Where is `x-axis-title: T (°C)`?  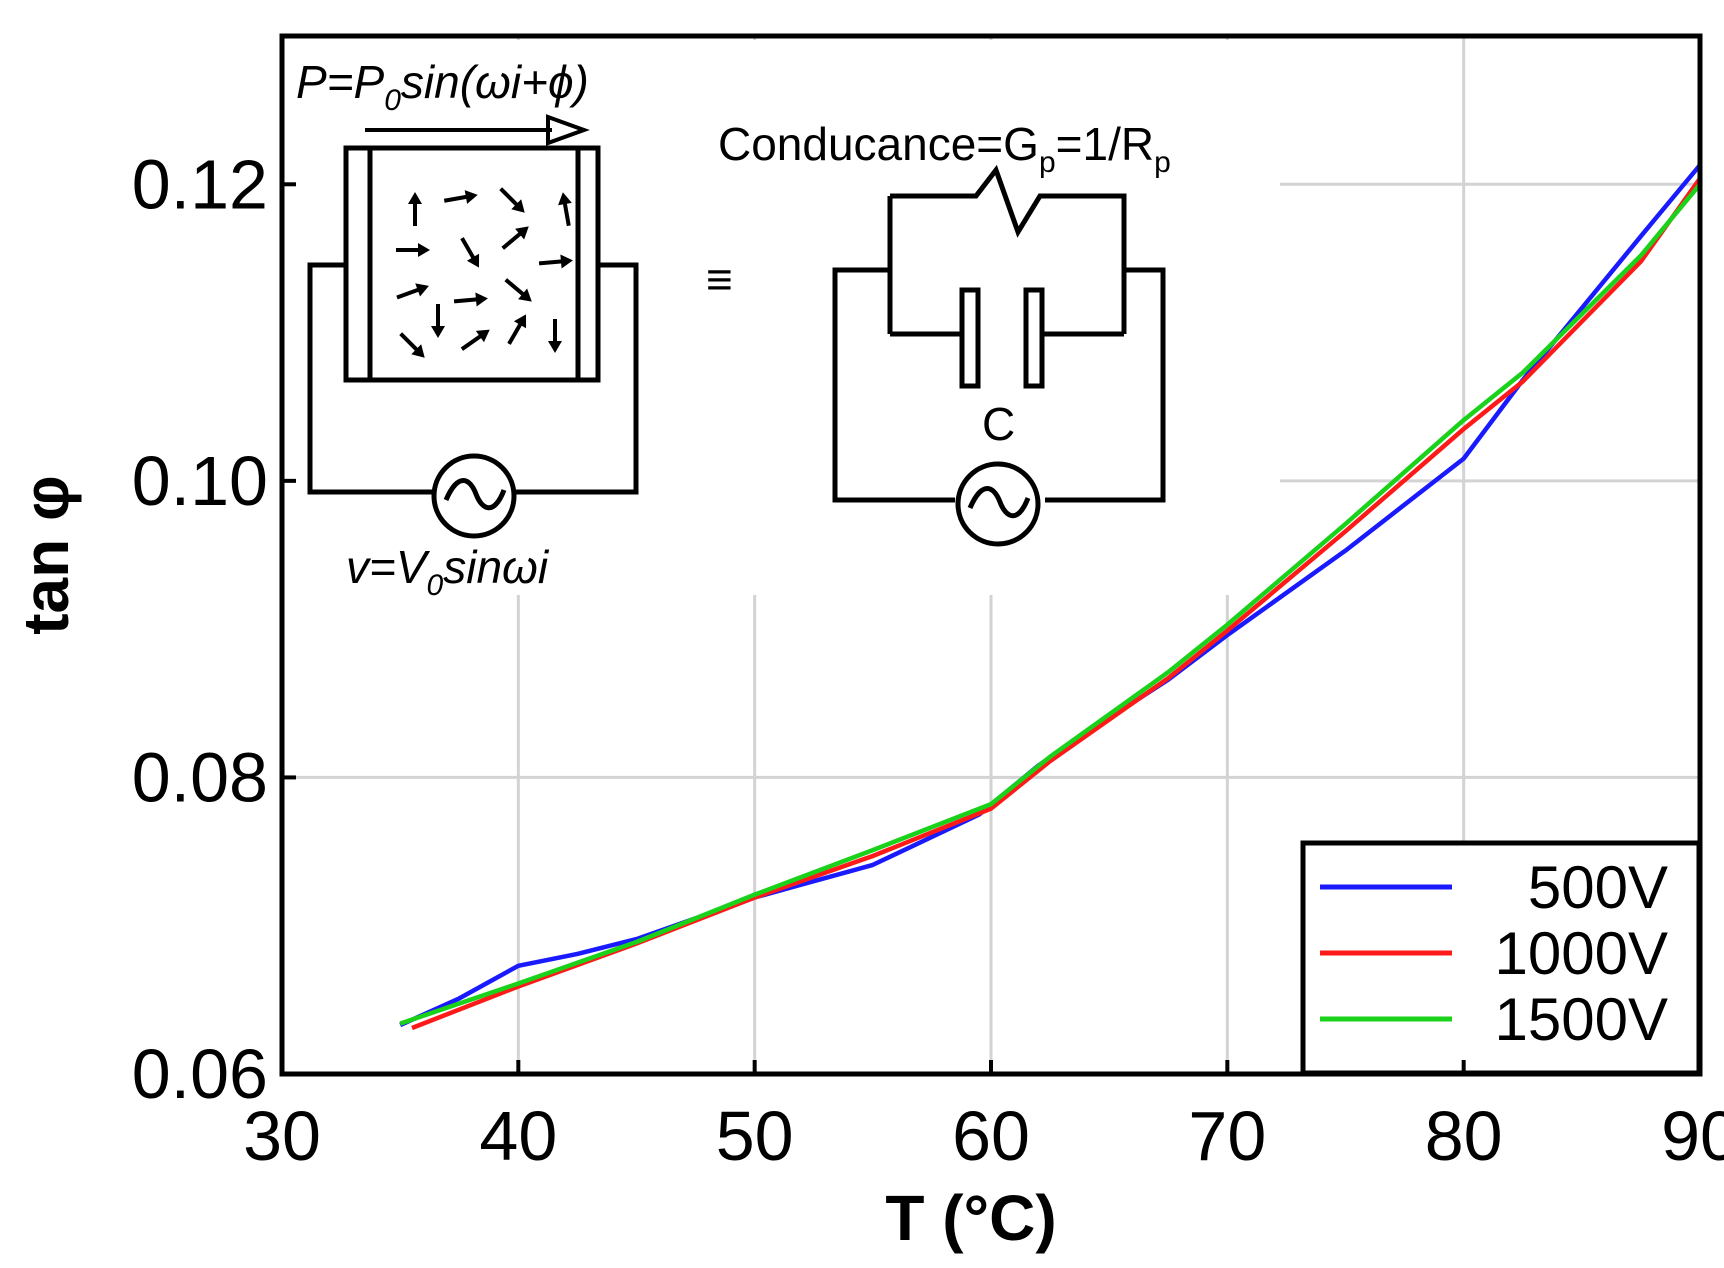
x-axis-title: T (°C) is located at coordinates (970, 1218).